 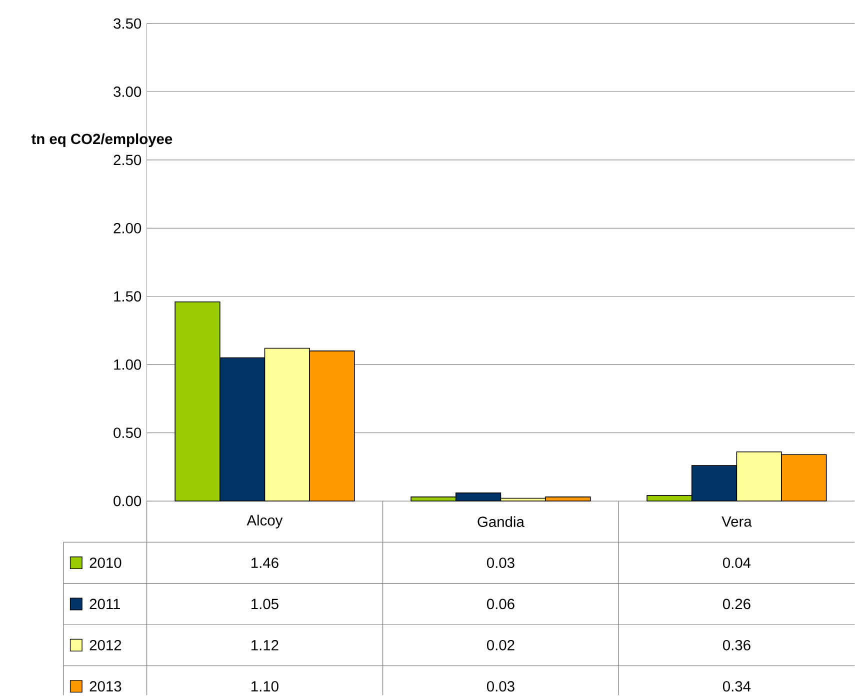 I want to click on legend-label: 2012, so click(x=106, y=645).